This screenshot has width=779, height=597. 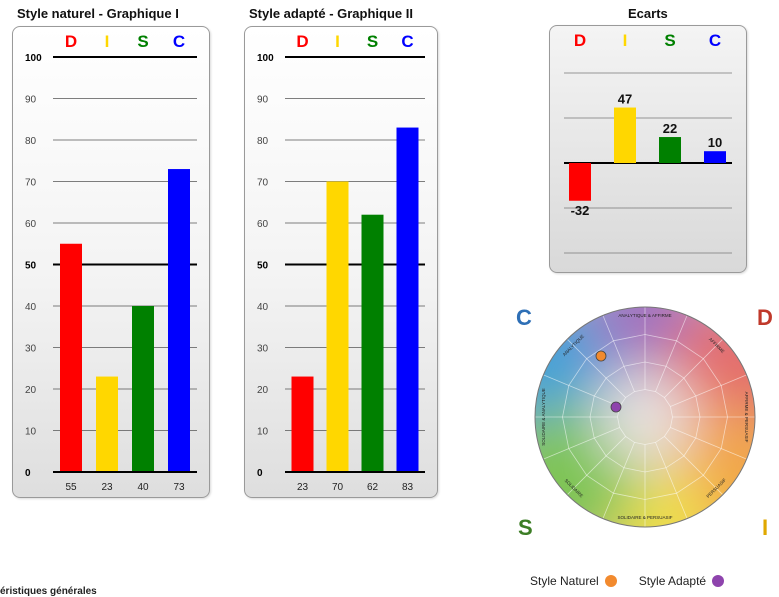 What do you see at coordinates (715, 142) in the screenshot?
I see `chart-3-value-label: 10` at bounding box center [715, 142].